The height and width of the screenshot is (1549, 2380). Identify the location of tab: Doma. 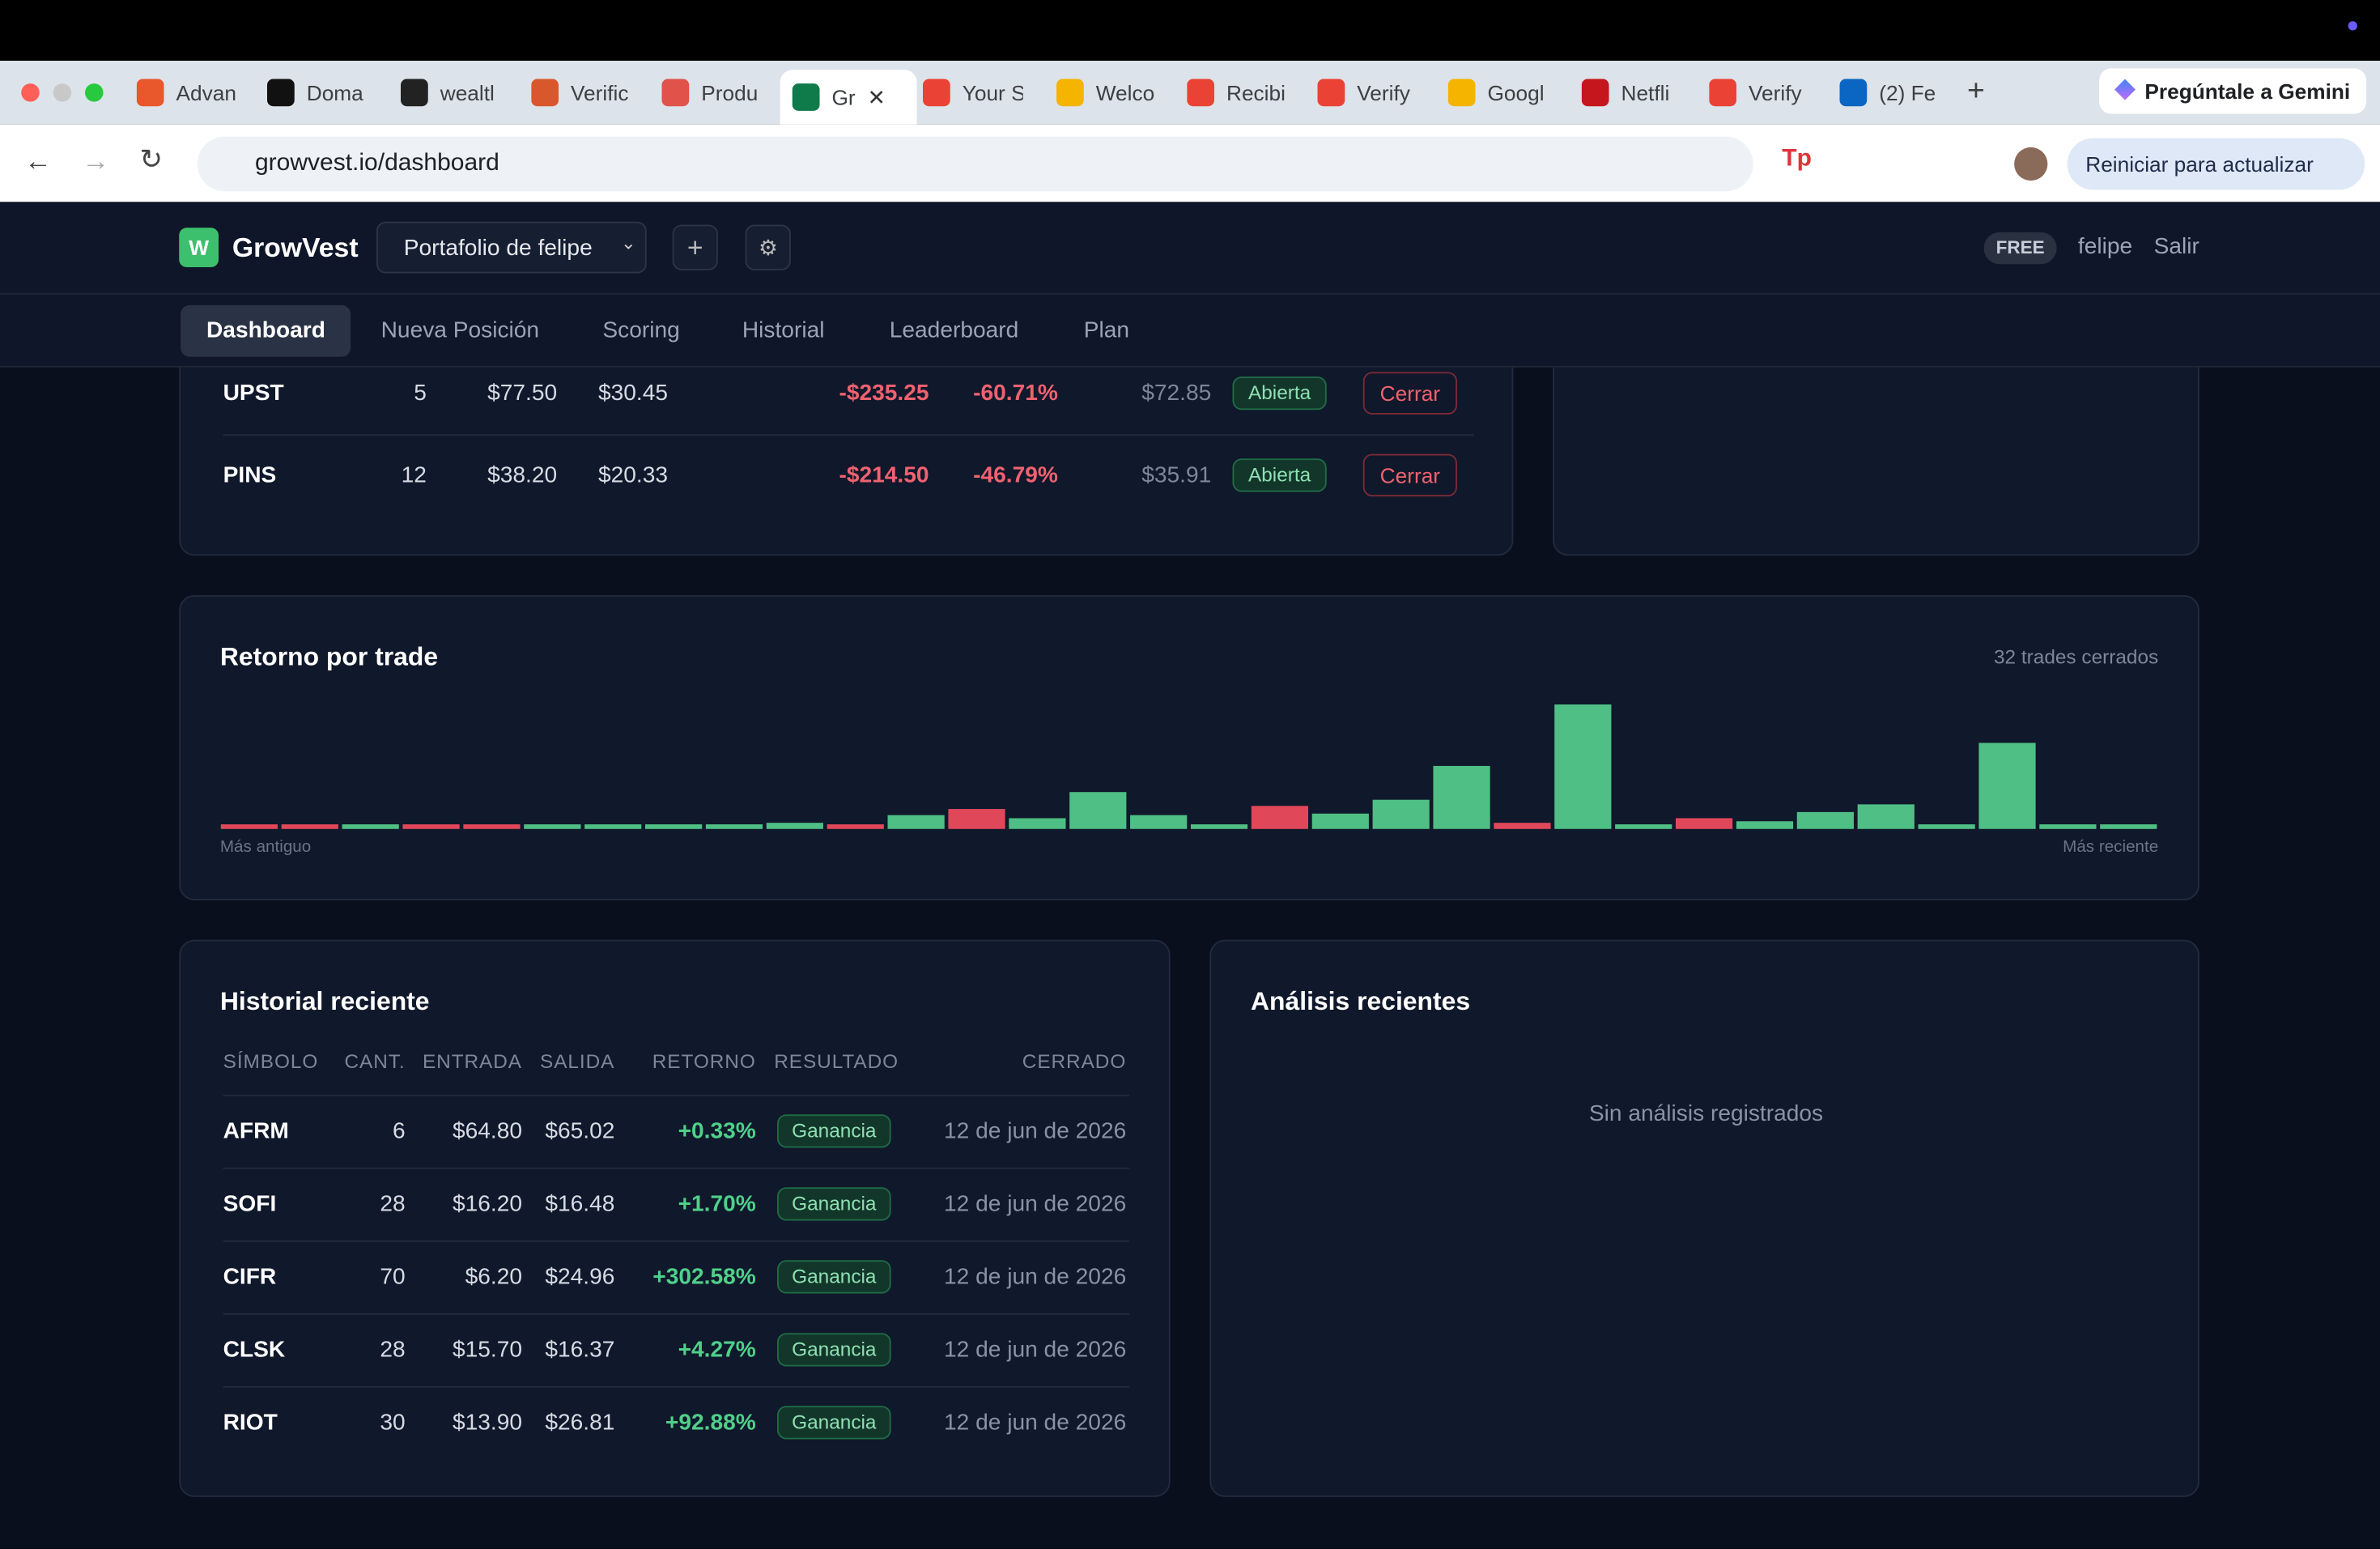
(318, 93).